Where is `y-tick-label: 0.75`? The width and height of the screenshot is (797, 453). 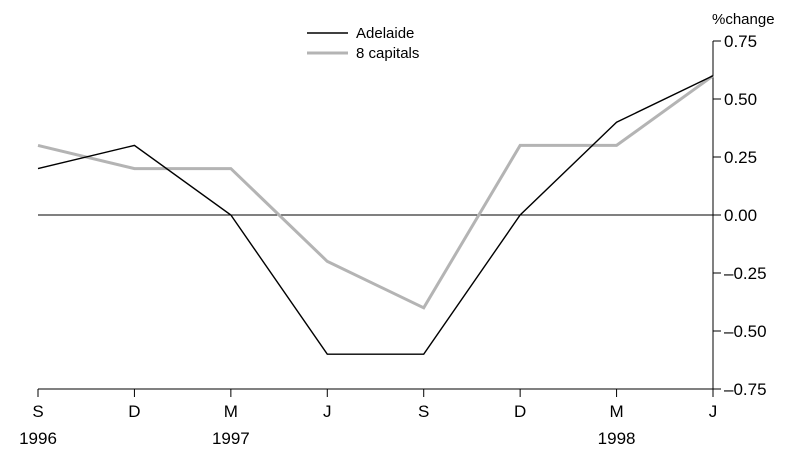
y-tick-label: 0.75 is located at coordinates (740, 41).